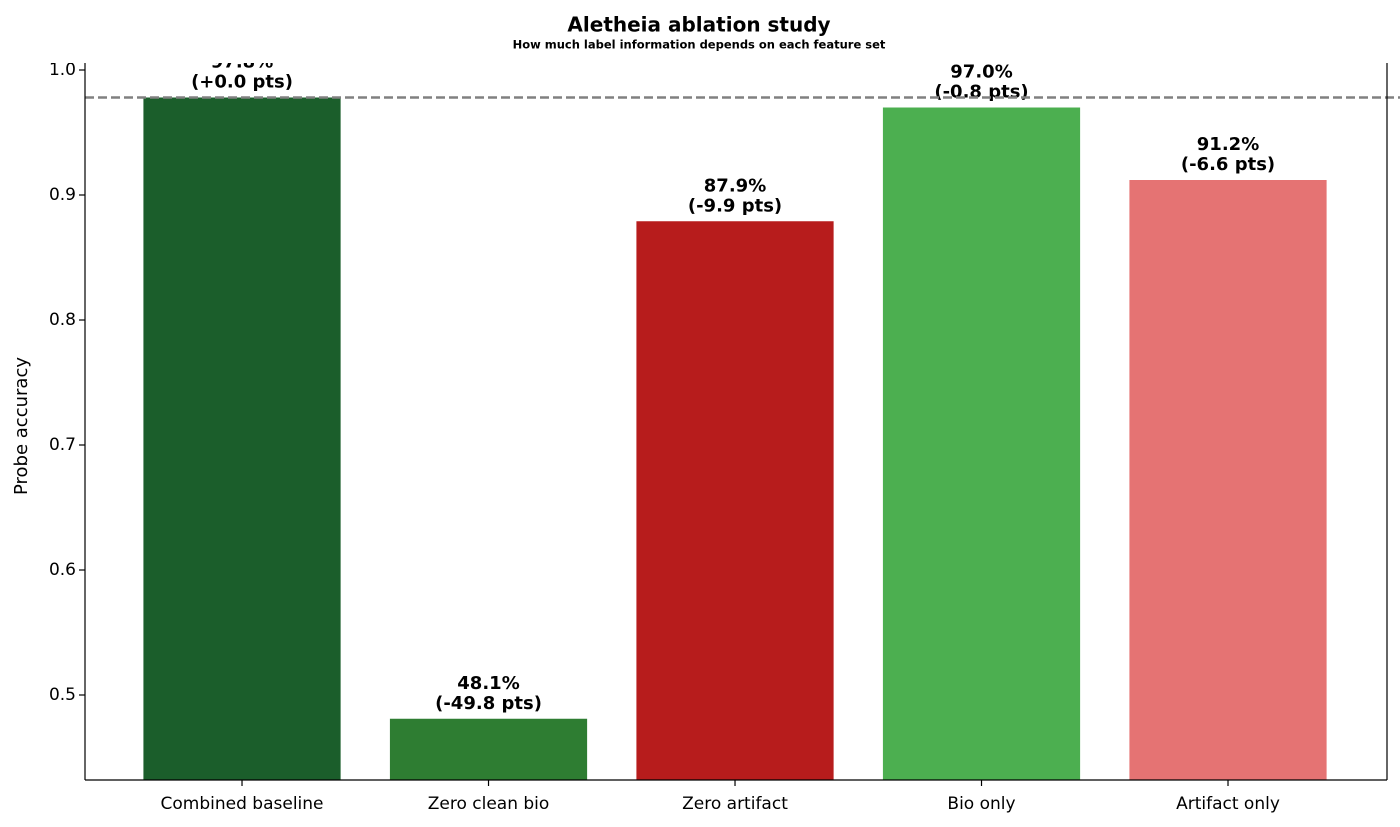 The width and height of the screenshot is (1400, 827). Describe the element at coordinates (981, 72) in the screenshot. I see `value-label: 97.0%` at that location.